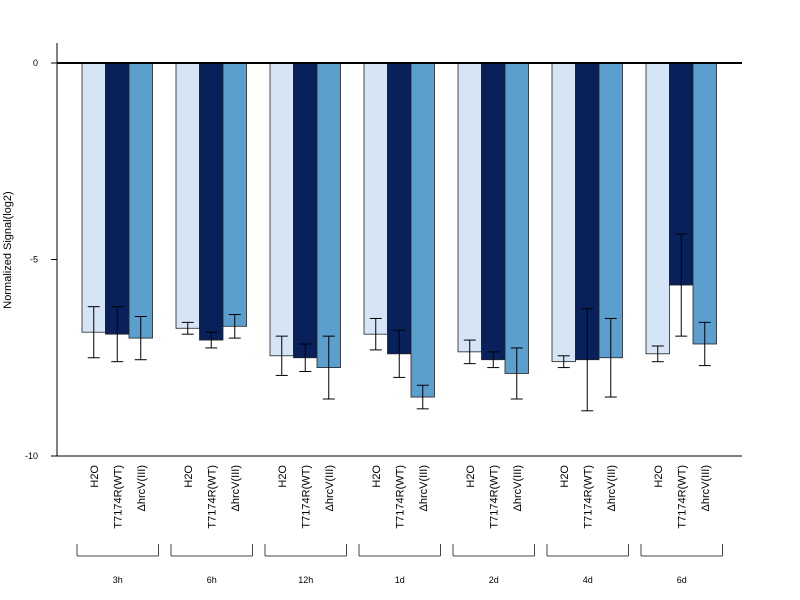 Image resolution: width=800 pixels, height=600 pixels. I want to click on group-label: 2d, so click(494, 580).